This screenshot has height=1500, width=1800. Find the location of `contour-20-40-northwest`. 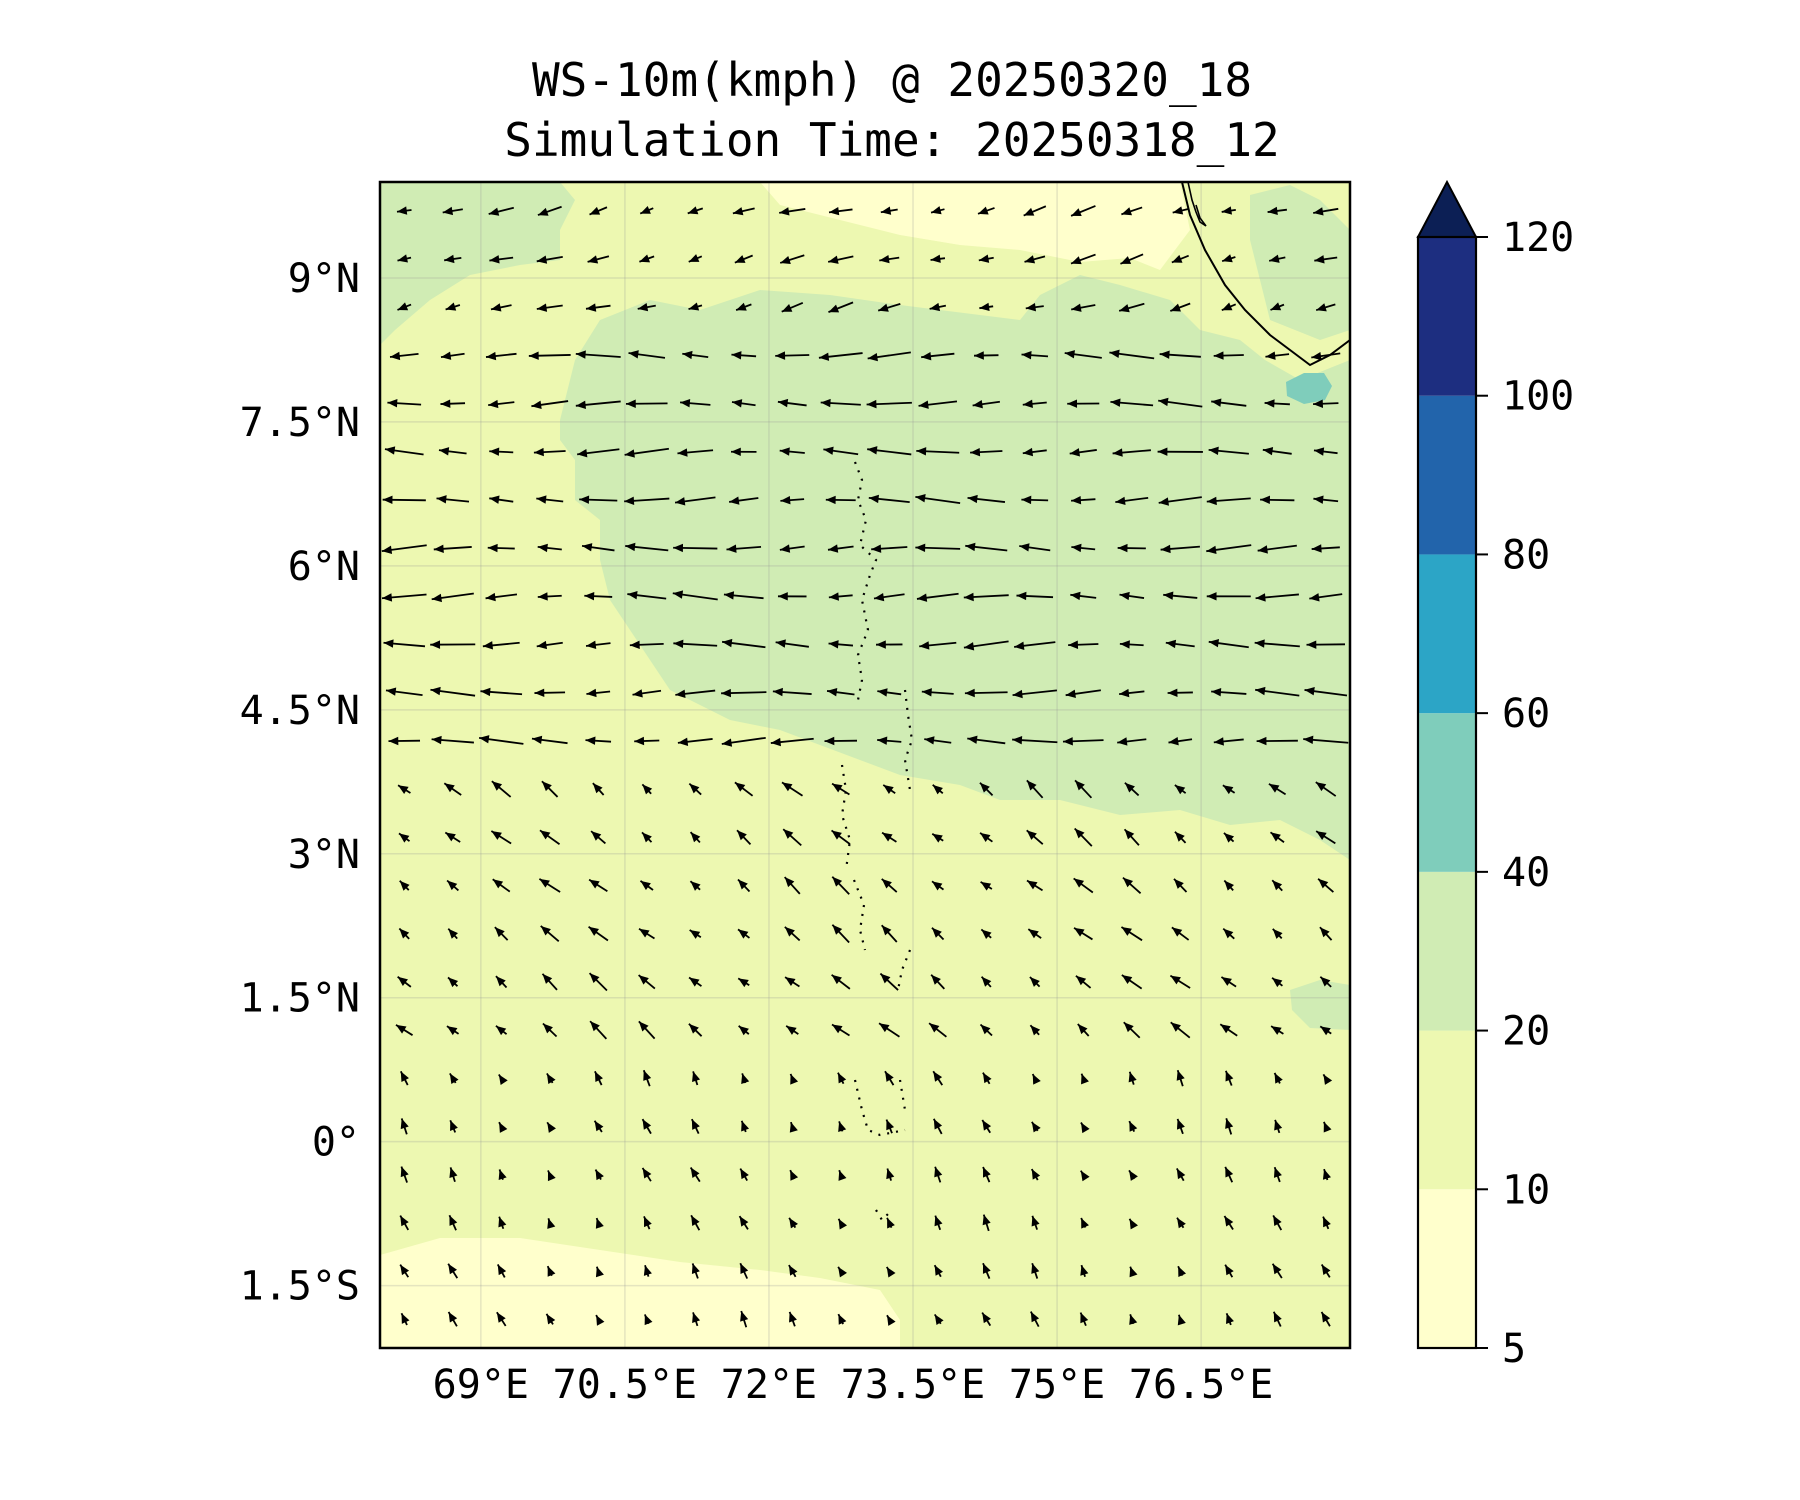

contour-20-40-northwest is located at coordinates (477, 263).